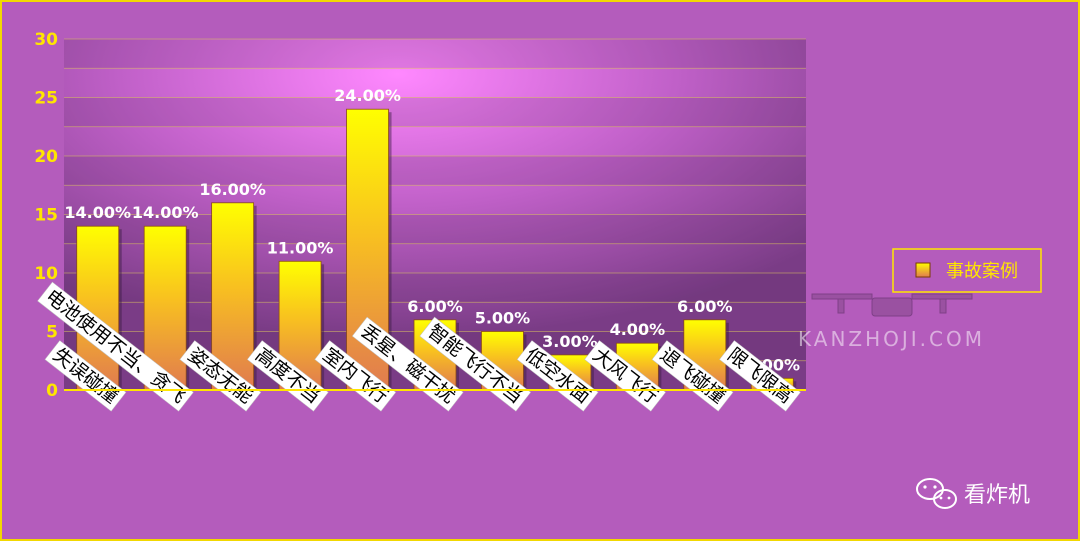 The height and width of the screenshot is (541, 1080). Describe the element at coordinates (233, 296) in the screenshot. I see `bar` at that location.